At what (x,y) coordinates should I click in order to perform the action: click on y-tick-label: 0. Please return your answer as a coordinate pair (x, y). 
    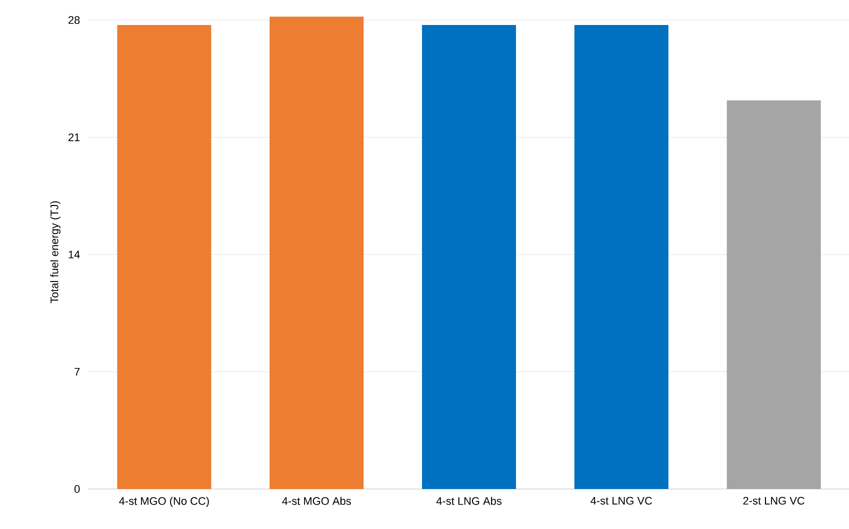
    Looking at the image, I should click on (77, 489).